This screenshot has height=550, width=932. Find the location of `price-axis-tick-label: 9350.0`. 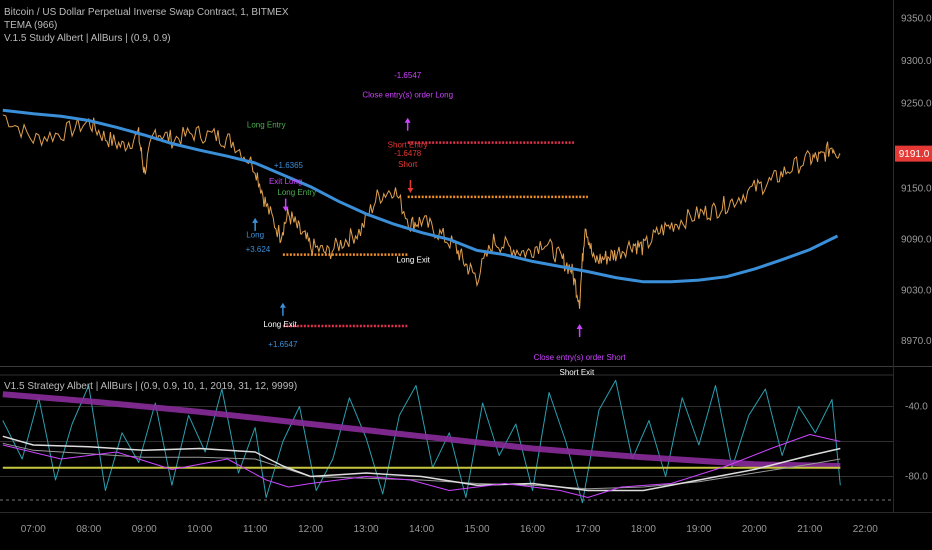

price-axis-tick-label: 9350.0 is located at coordinates (916, 19).